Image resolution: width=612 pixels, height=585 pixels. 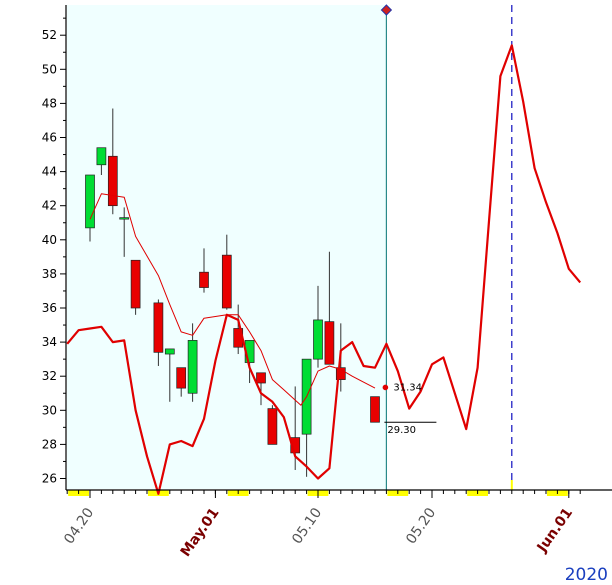 What do you see at coordinates (49, 410) in the screenshot?
I see `y-tick-label: 30` at bounding box center [49, 410].